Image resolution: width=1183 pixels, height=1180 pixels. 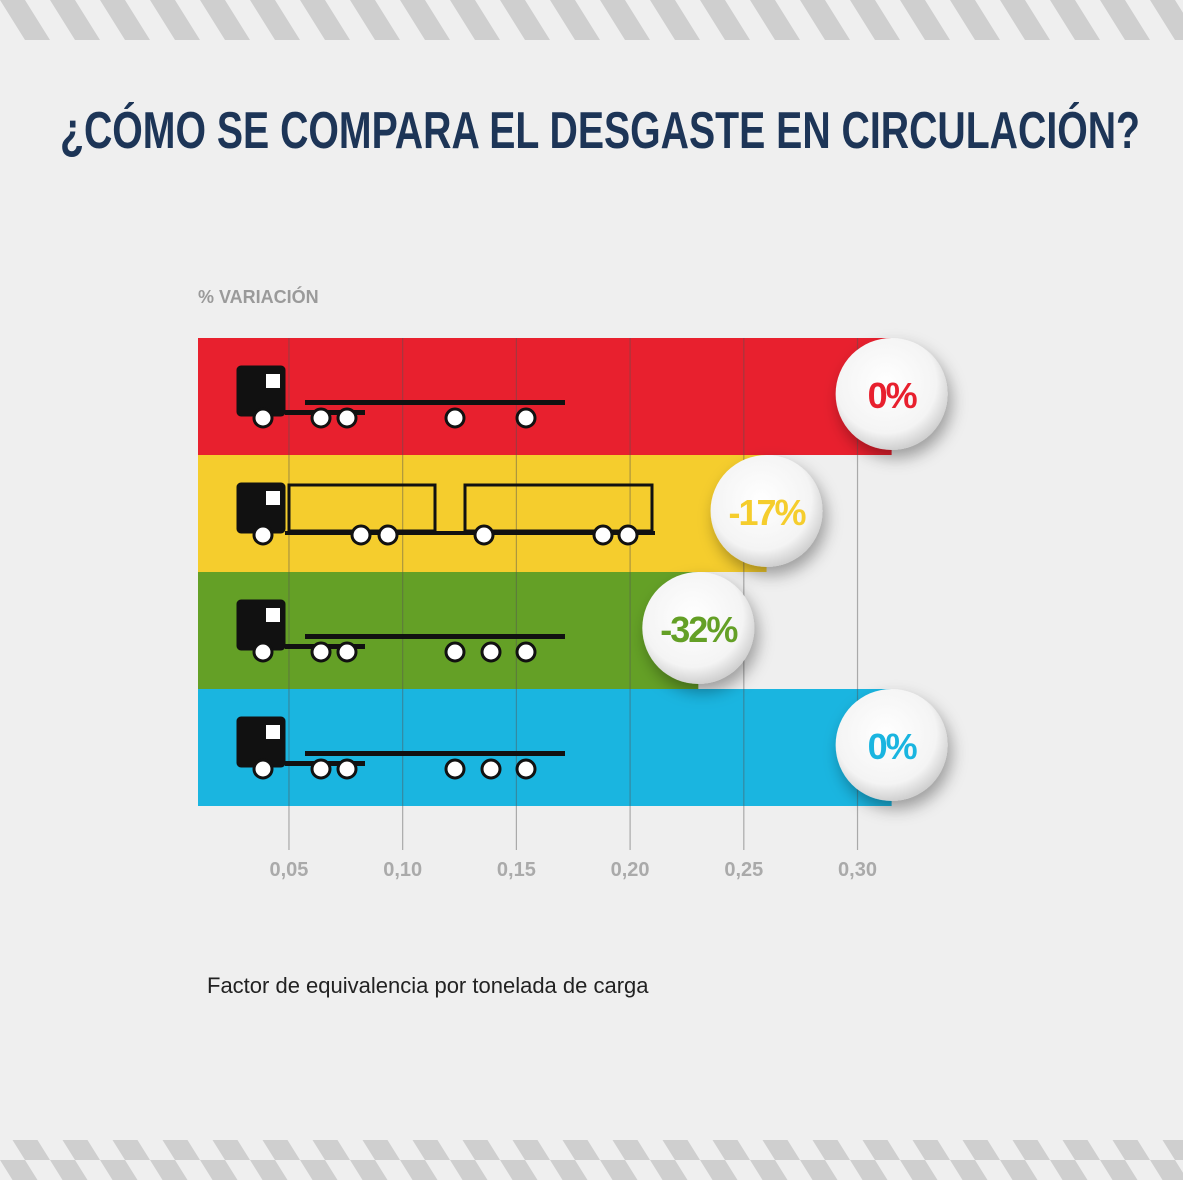 What do you see at coordinates (258, 296) in the screenshot?
I see `y-axis-title: % VARIACIÓN` at bounding box center [258, 296].